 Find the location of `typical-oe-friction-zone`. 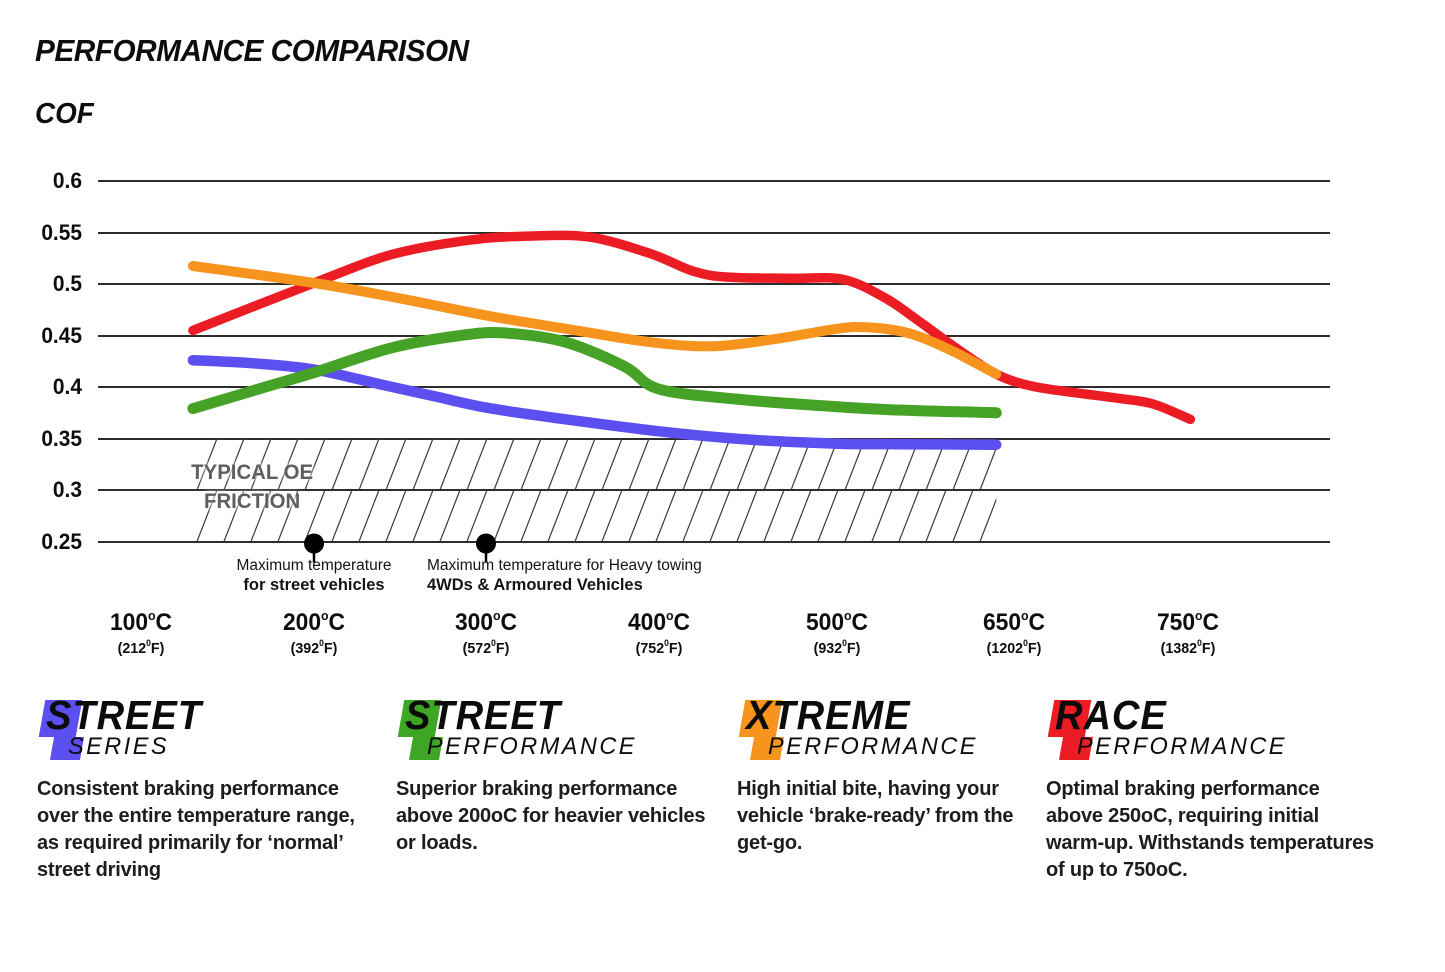

typical-oe-friction-zone is located at coordinates (594, 490).